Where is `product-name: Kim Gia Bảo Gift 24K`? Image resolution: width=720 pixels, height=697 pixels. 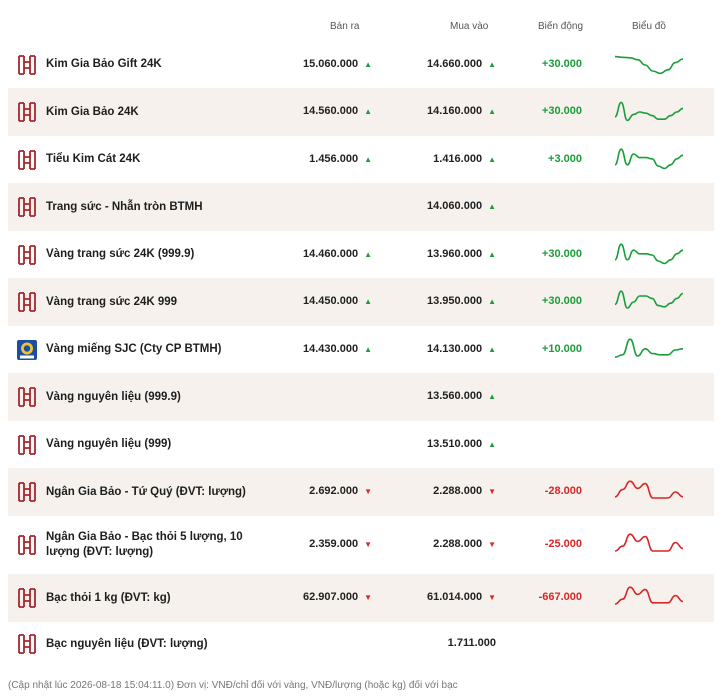
product-name: Kim Gia Bảo Gift 24K is located at coordinates (104, 64).